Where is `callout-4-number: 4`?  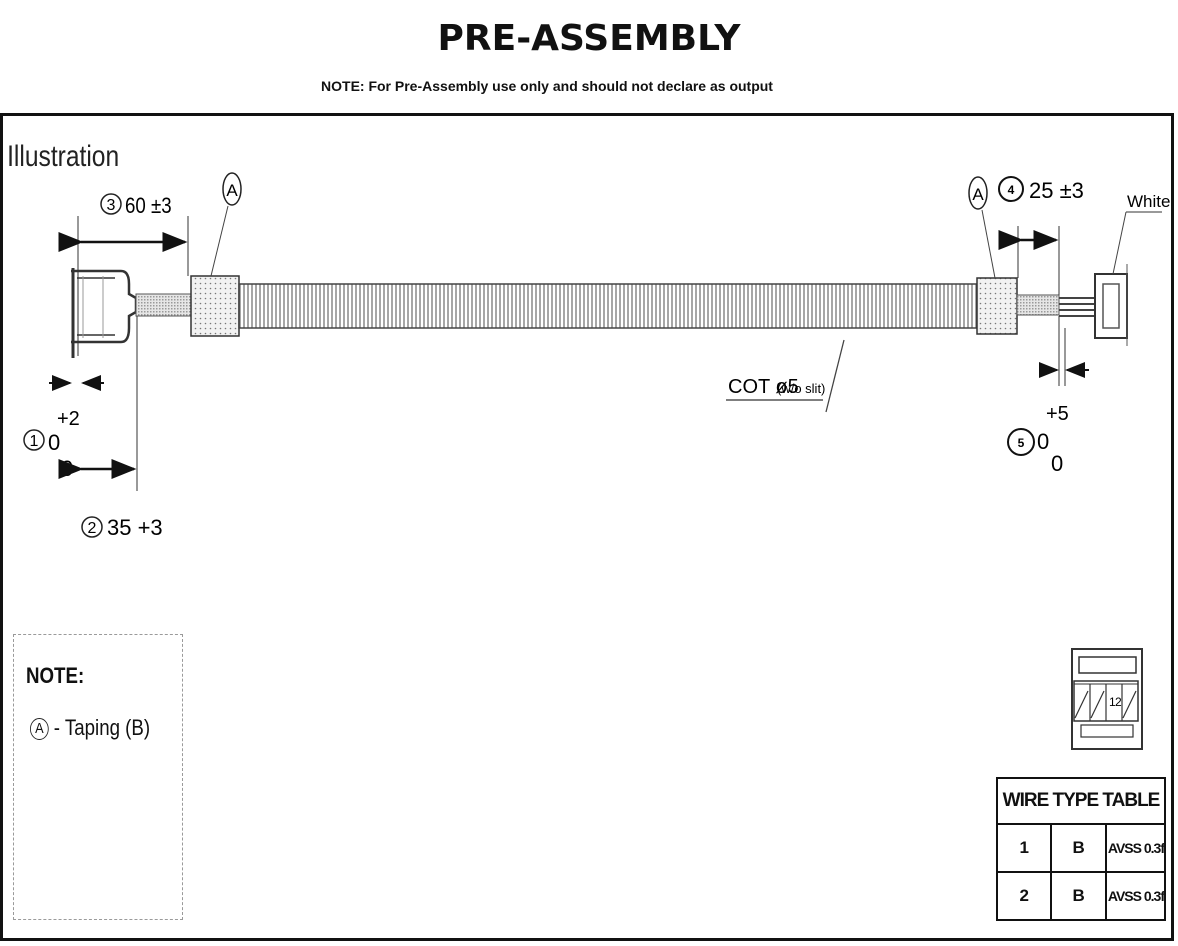 callout-4-number: 4 is located at coordinates (1011, 190).